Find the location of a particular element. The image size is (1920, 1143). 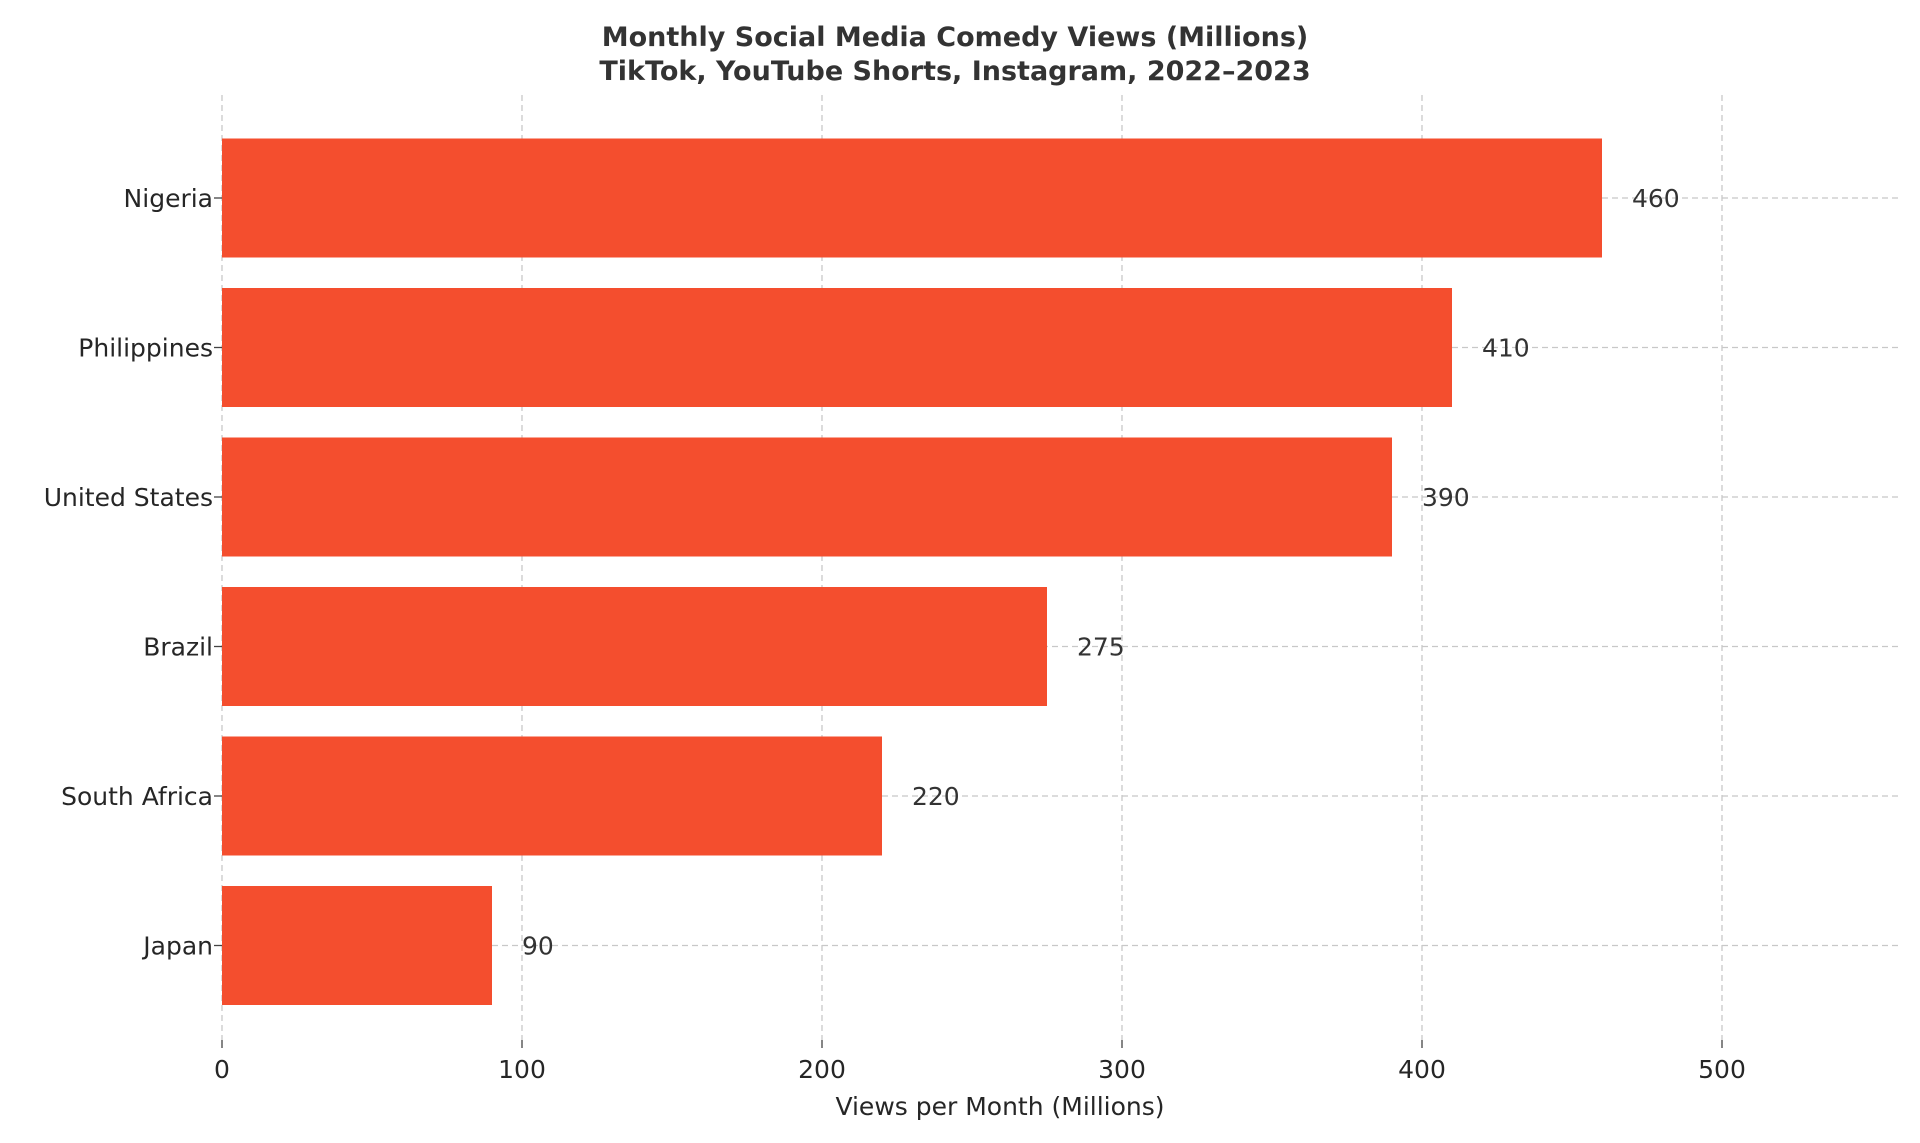

x-tick-label: 300 is located at coordinates (1122, 1069).